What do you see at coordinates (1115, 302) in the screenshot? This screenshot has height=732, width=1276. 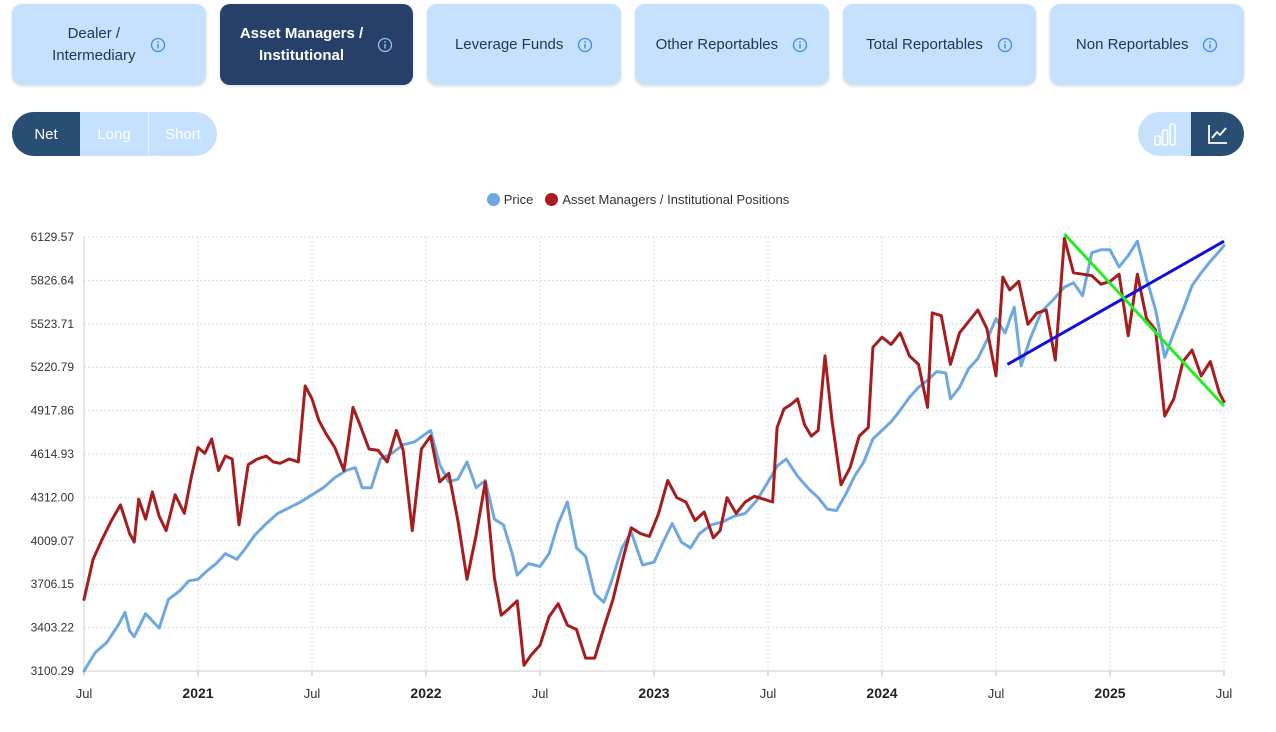 I see `trend-up-line` at bounding box center [1115, 302].